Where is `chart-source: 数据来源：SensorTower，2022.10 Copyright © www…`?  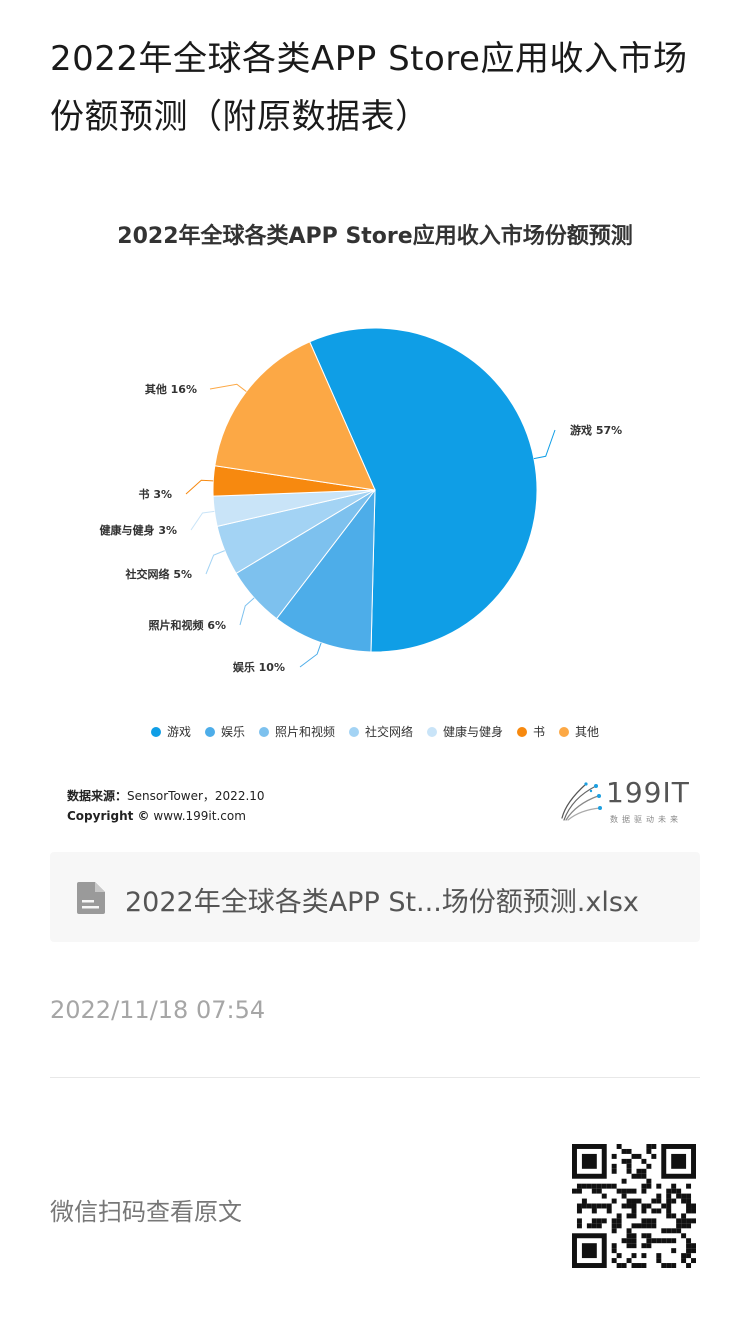
chart-source: 数据来源：SensorTower，2022.10 Copyright © www… is located at coordinates (166, 806).